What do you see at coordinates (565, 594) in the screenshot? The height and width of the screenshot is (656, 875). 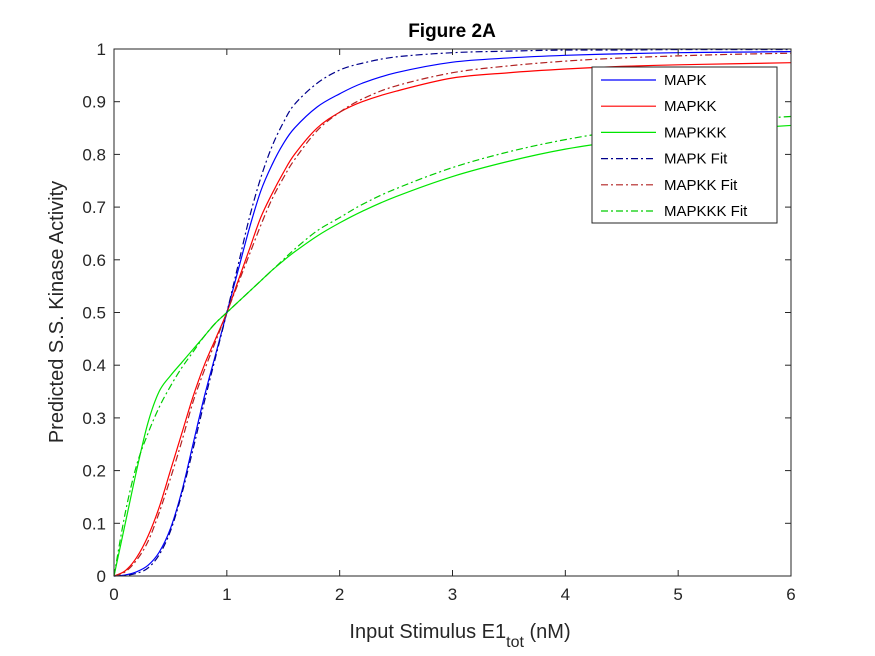 I see `x-tick-label: 4` at bounding box center [565, 594].